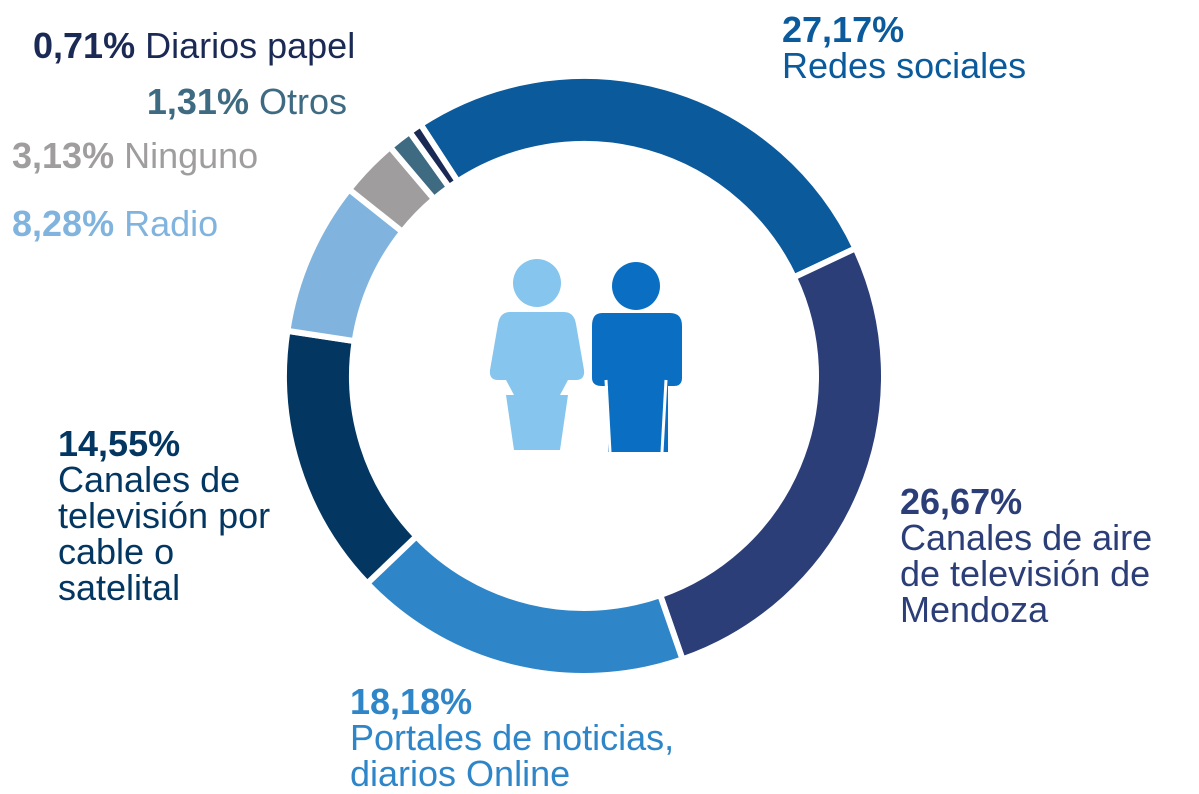  I want to click on segment-label: 0,71% Diarios papel, so click(194, 46).